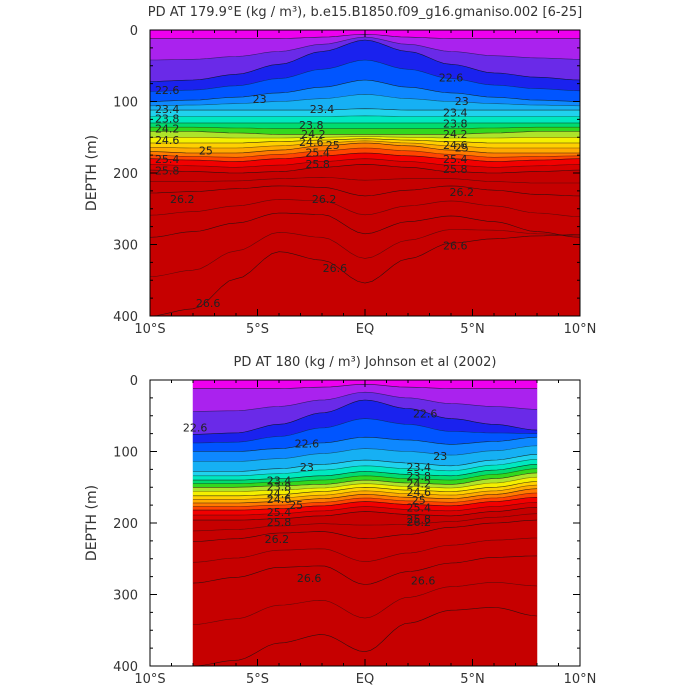 The image size is (700, 700). What do you see at coordinates (125, 524) in the screenshot?
I see `y-tick-label: 200` at bounding box center [125, 524].